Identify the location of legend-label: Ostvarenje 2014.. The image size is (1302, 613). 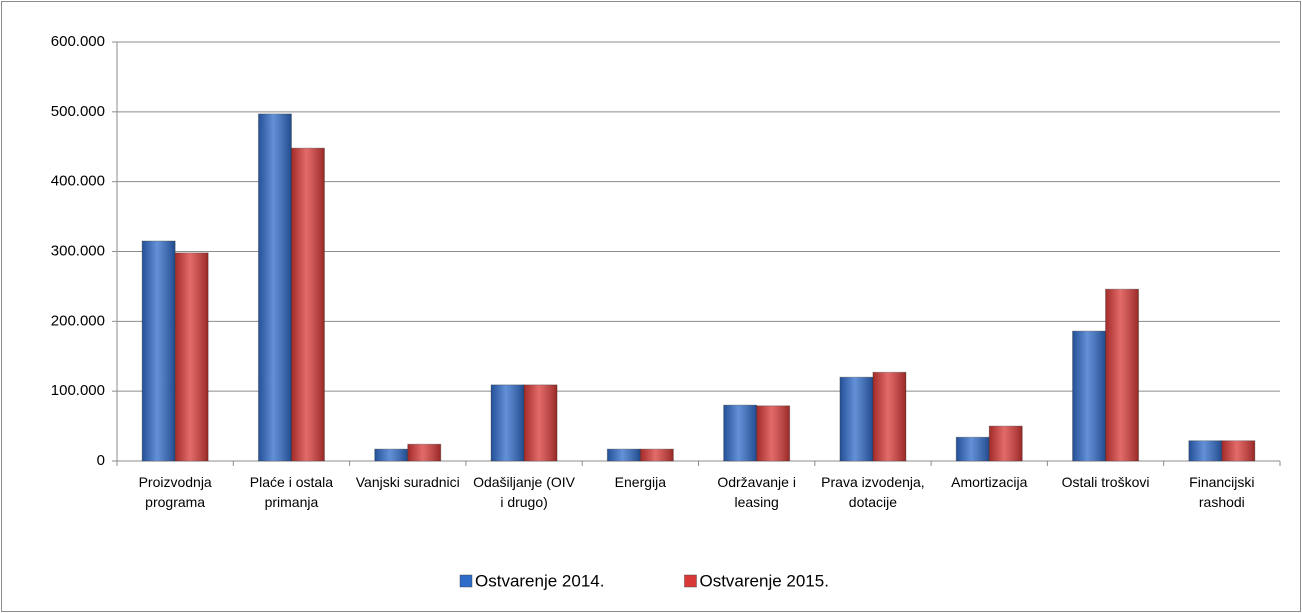
(539, 580).